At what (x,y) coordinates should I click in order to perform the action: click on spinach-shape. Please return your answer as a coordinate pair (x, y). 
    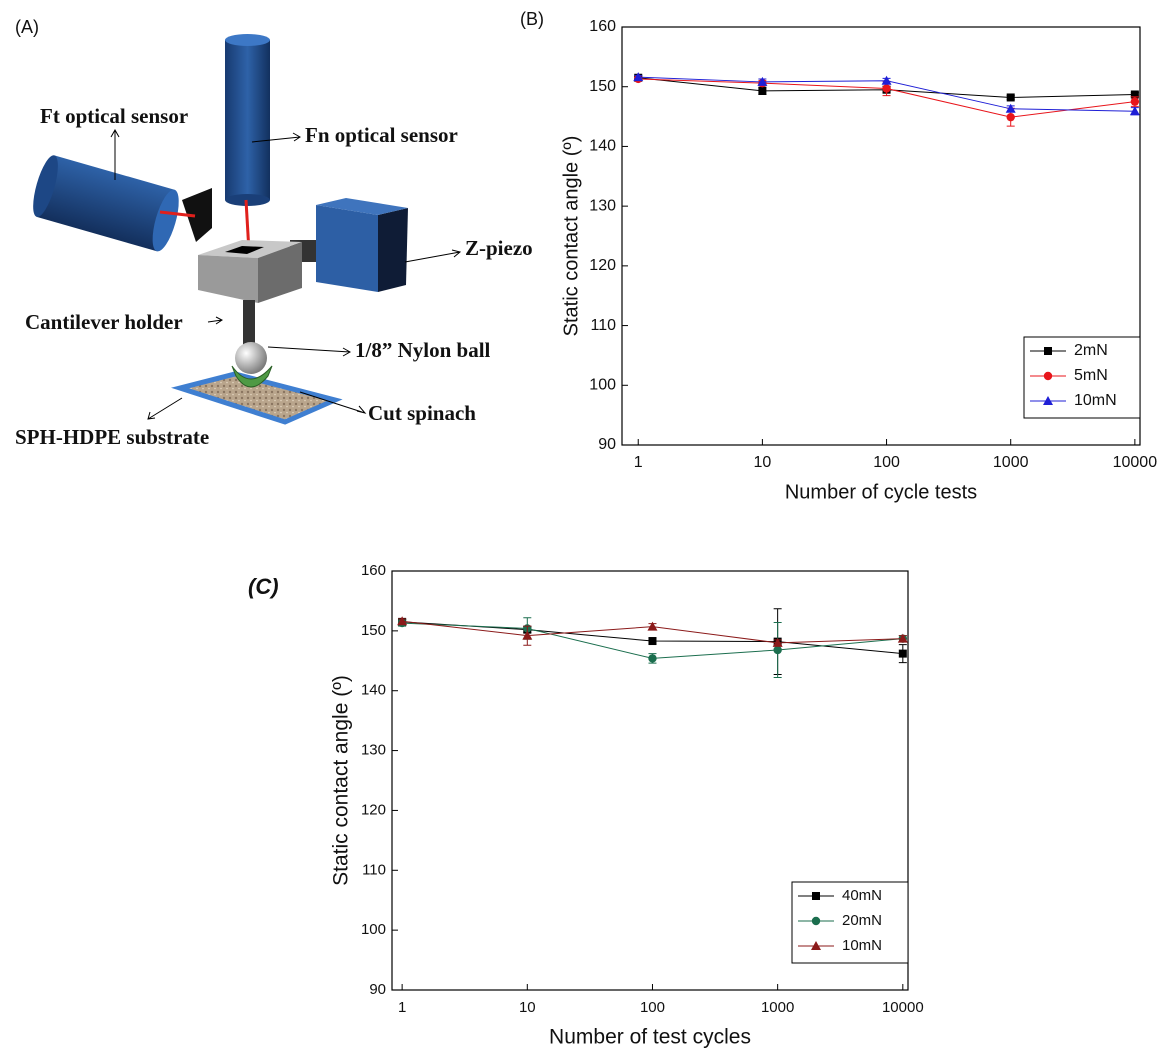
    Looking at the image, I should click on (252, 376).